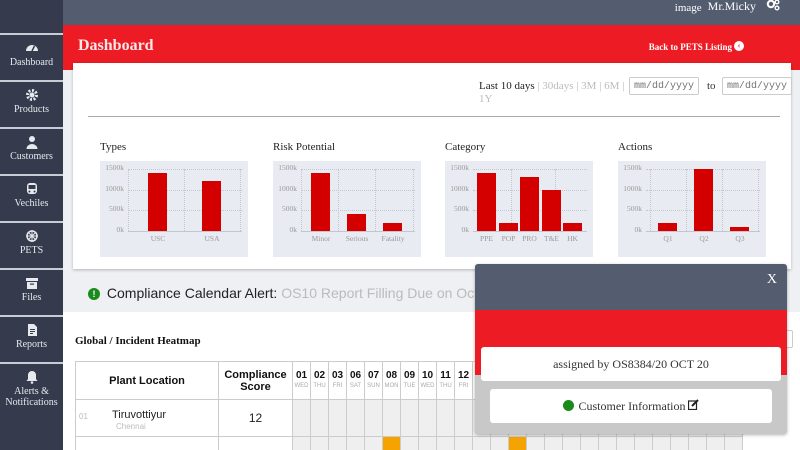  What do you see at coordinates (31, 55) in the screenshot?
I see `sidebar-item-dashboard: Dashboard` at bounding box center [31, 55].